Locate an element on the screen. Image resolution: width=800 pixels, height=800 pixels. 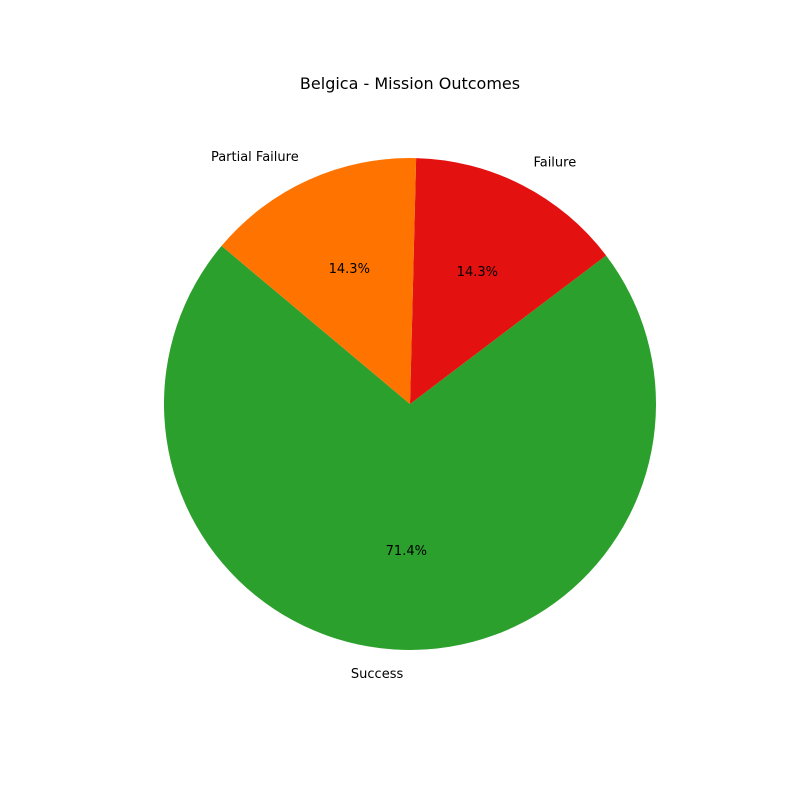
pie-slice-failure is located at coordinates (508, 281).